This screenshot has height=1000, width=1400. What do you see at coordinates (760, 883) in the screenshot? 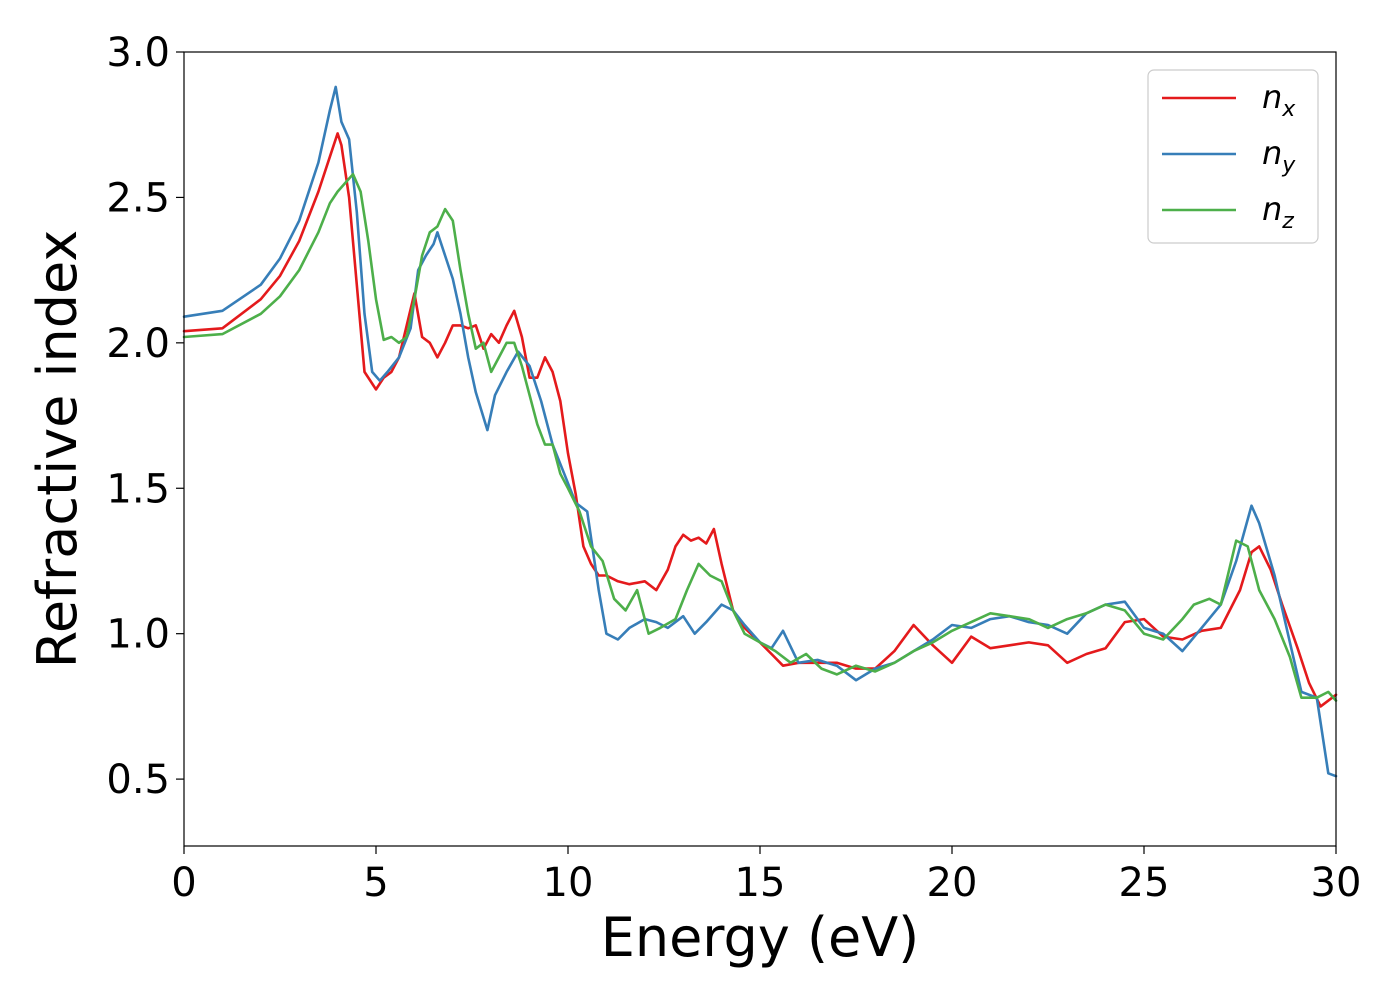
I see `x-tick-label: 15` at bounding box center [760, 883].